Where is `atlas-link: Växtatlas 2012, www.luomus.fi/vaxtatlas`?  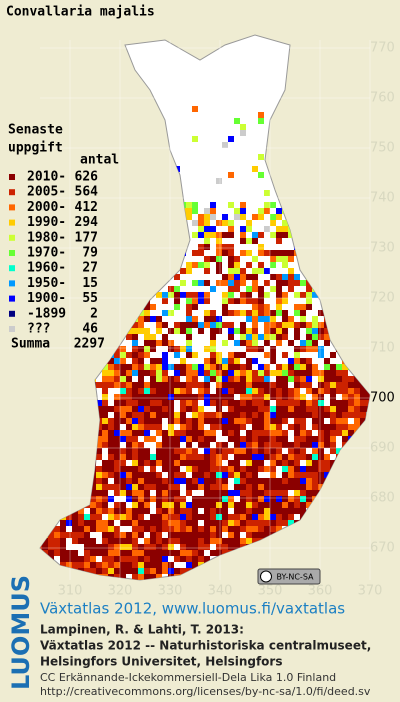 atlas-link: Växtatlas 2012, www.luomus.fi/vaxtatlas is located at coordinates (192, 609).